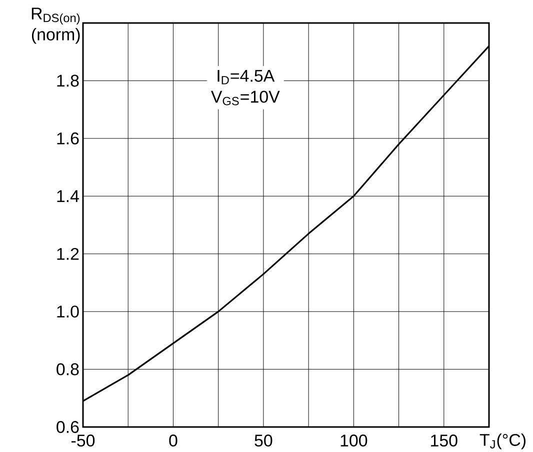 This screenshot has width=533, height=452. What do you see at coordinates (68, 138) in the screenshot?
I see `y-tick-label: 1.6` at bounding box center [68, 138].